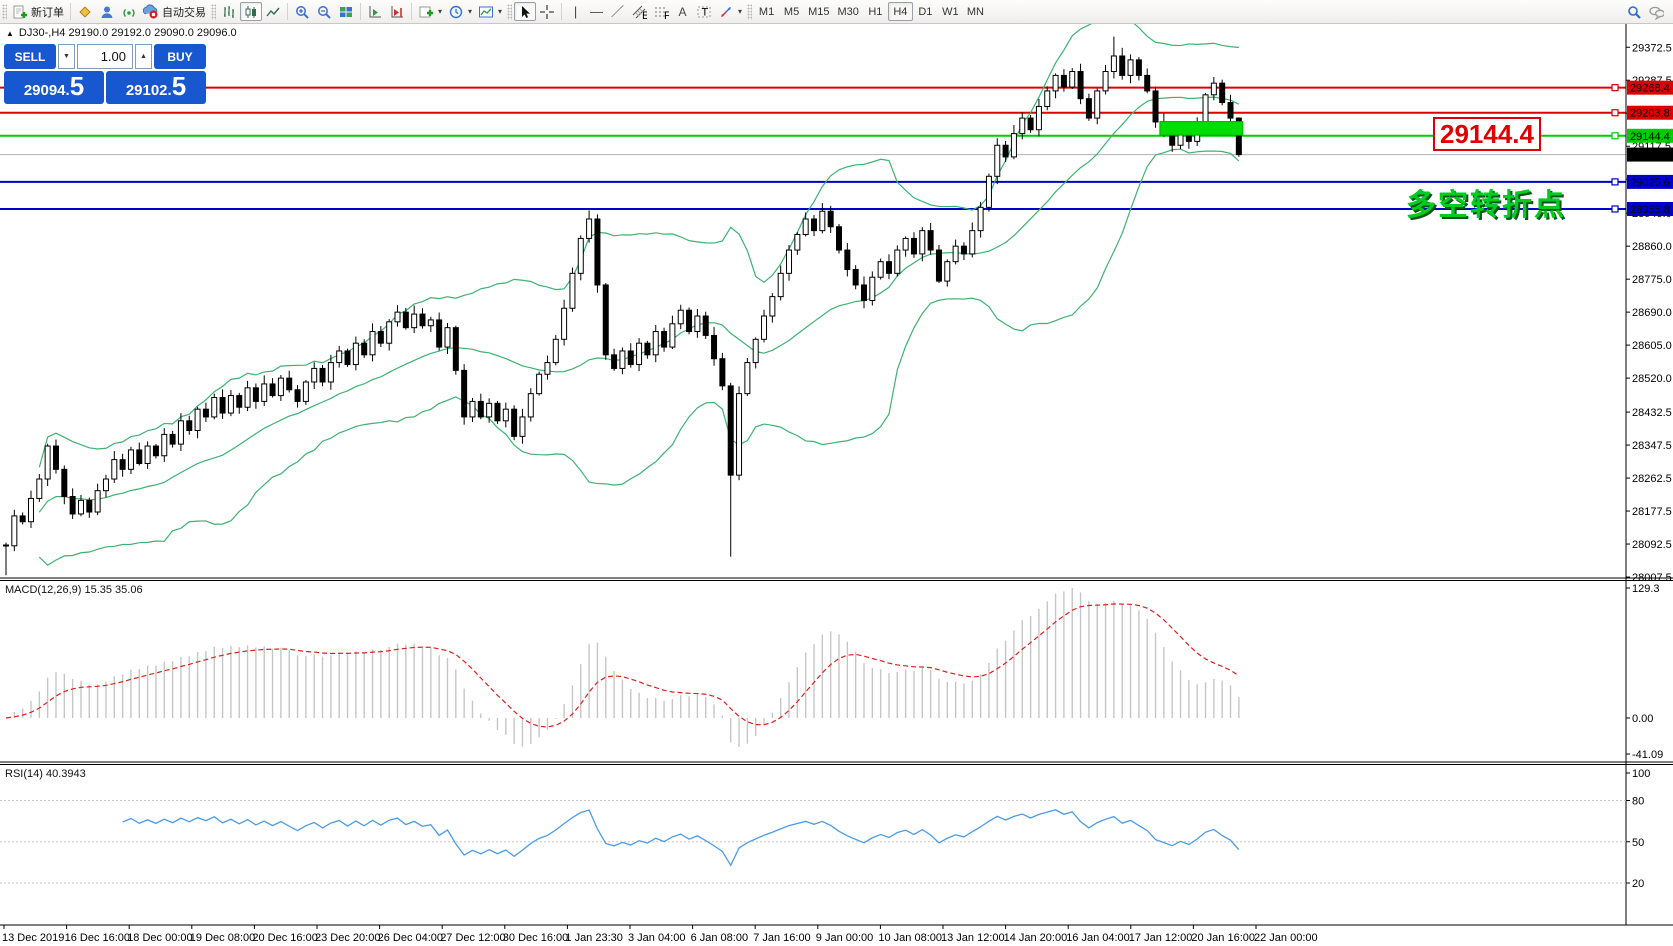 The width and height of the screenshot is (1673, 946). I want to click on svg-text: 23 Dec 20:00, so click(347, 938).